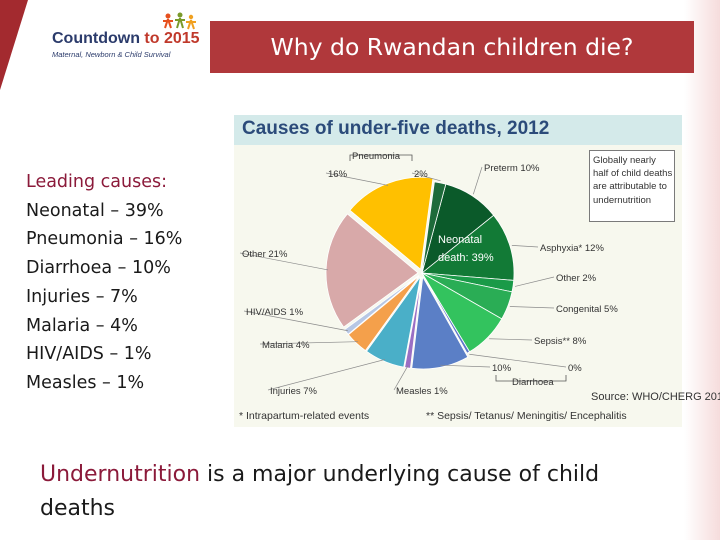 This screenshot has width=720, height=540. What do you see at coordinates (702, 270) in the screenshot?
I see `edge-decoration` at bounding box center [702, 270].